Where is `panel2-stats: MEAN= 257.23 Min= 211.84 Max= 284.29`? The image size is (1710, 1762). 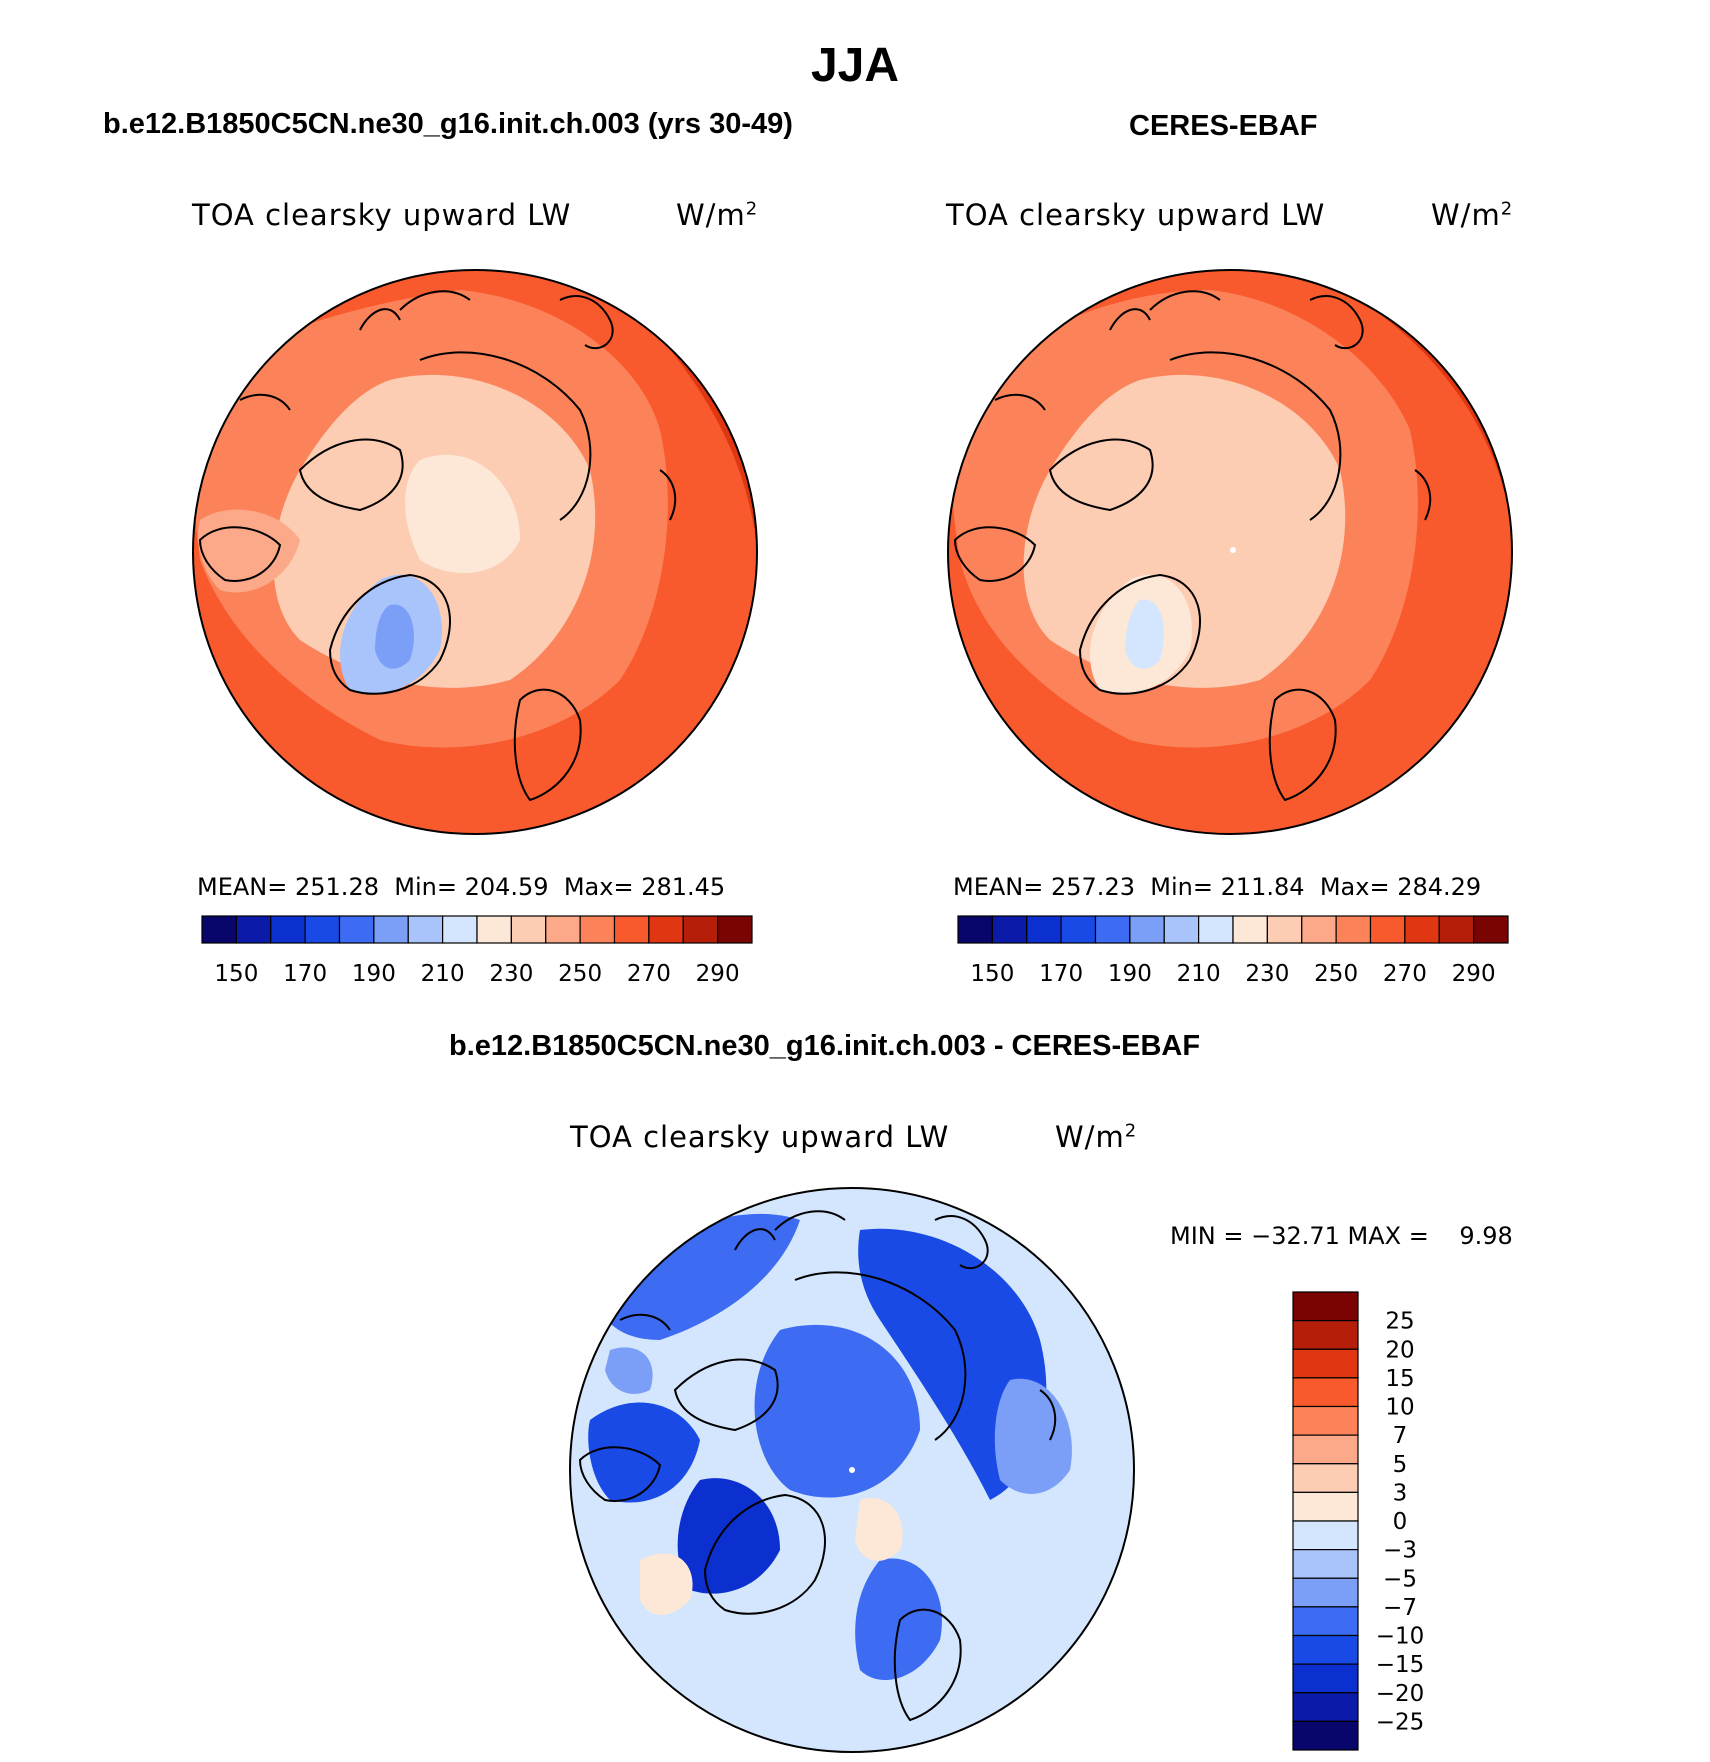
panel2-stats: MEAN= 257.23 Min= 211.84 Max= 284.29 is located at coordinates (1217, 887).